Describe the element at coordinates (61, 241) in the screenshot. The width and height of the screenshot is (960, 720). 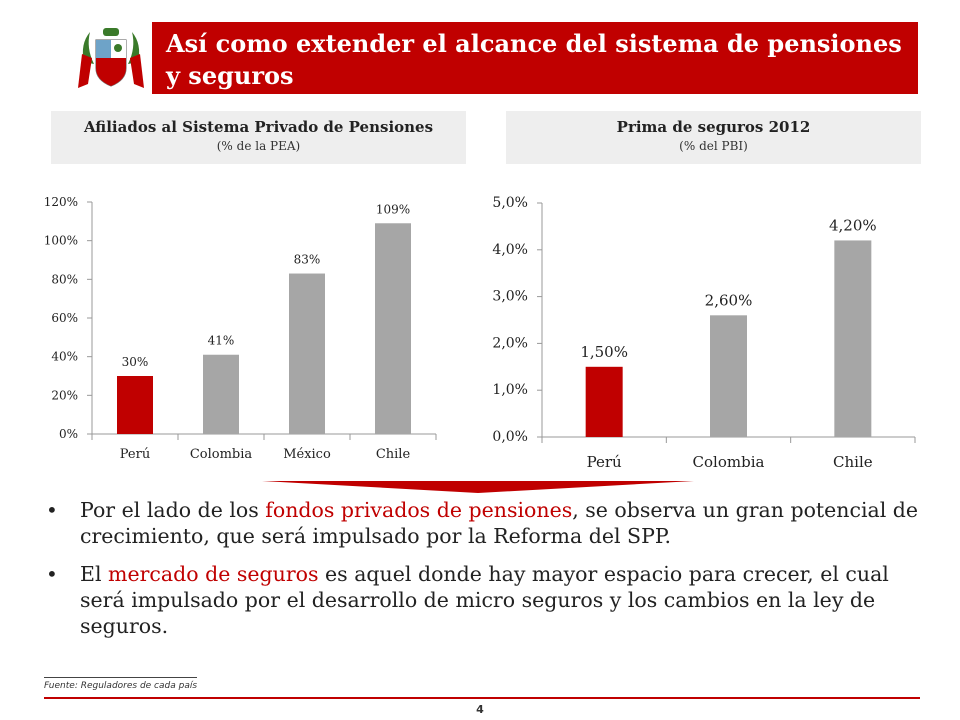
I see `y-tick-label: 100%` at that location.